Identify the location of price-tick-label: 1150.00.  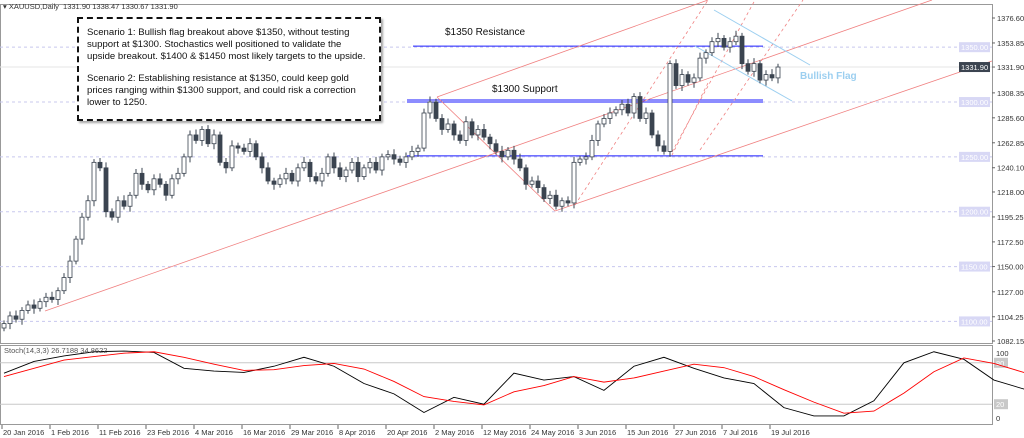
(1010, 267).